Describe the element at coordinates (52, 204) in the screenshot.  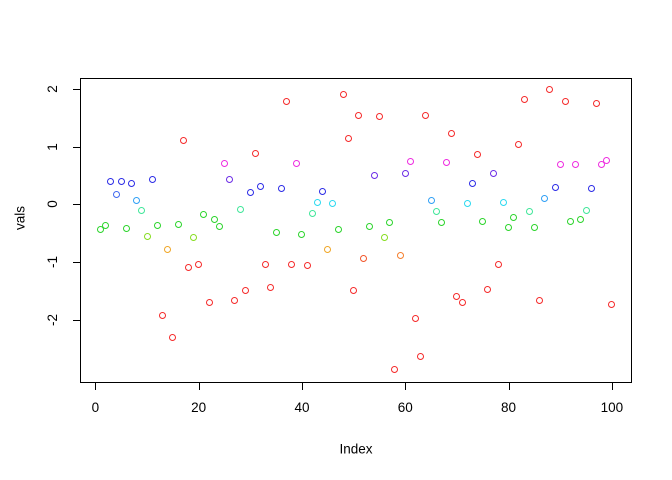
I see `y-tick-label: 0` at that location.